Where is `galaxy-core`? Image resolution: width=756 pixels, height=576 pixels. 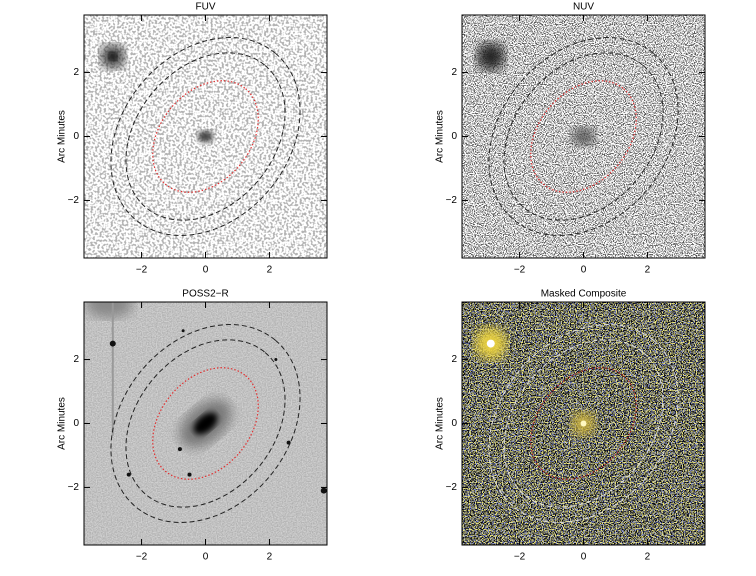
galaxy-core is located at coordinates (583, 423).